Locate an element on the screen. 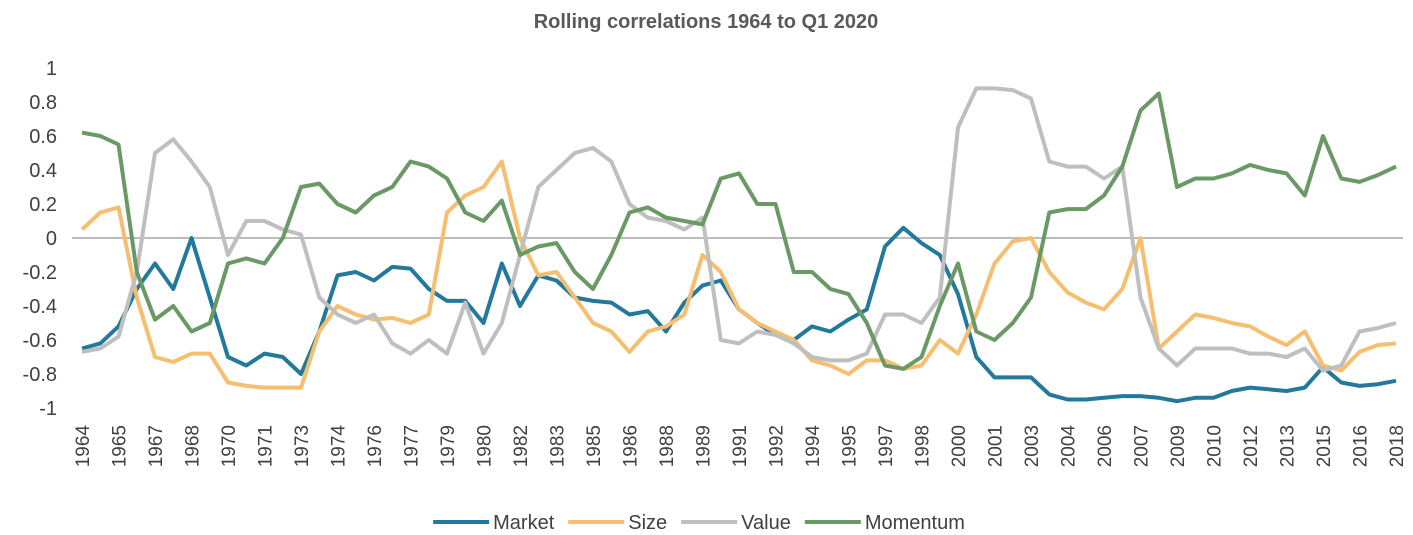 The height and width of the screenshot is (535, 1413). x-tick-label: 2012 is located at coordinates (1251, 446).